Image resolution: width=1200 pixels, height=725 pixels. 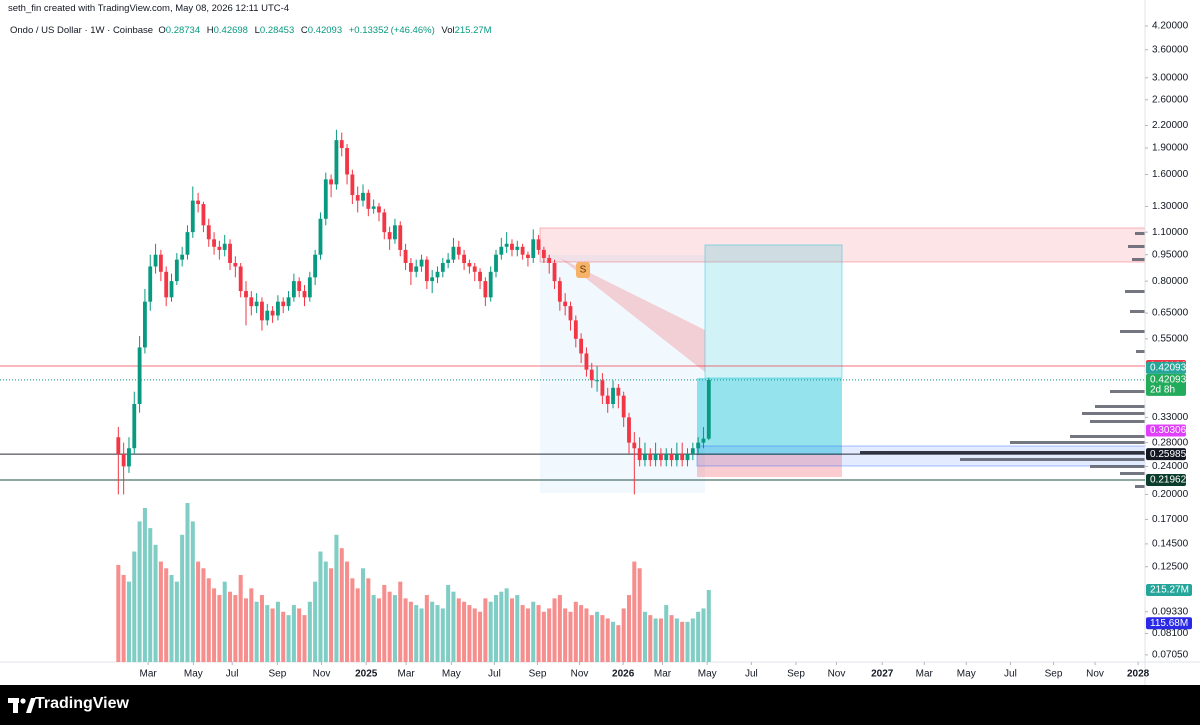 I want to click on logo, so click(x=22, y=705).